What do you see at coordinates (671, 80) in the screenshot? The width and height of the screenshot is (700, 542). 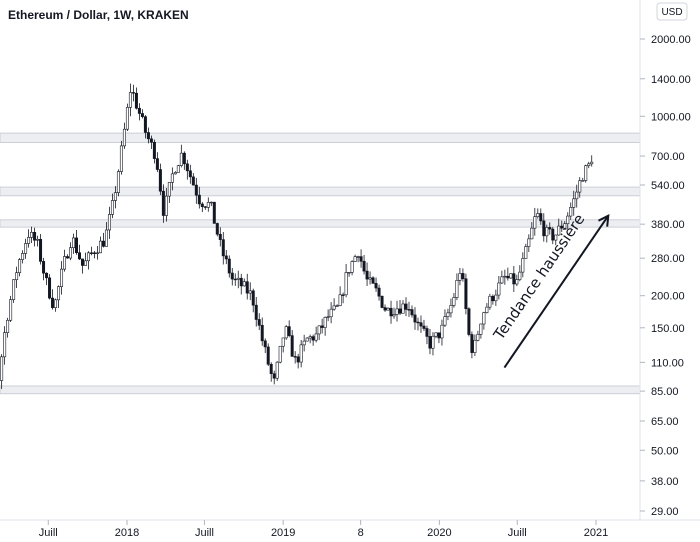 I see `y-tick-label: 1400.00` at bounding box center [671, 80].